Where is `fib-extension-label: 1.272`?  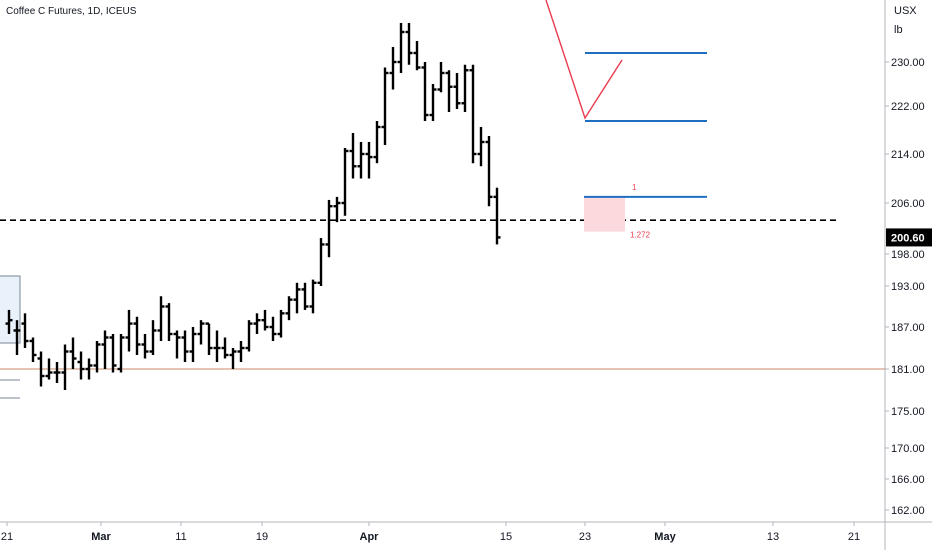
fib-extension-label: 1.272 is located at coordinates (640, 235).